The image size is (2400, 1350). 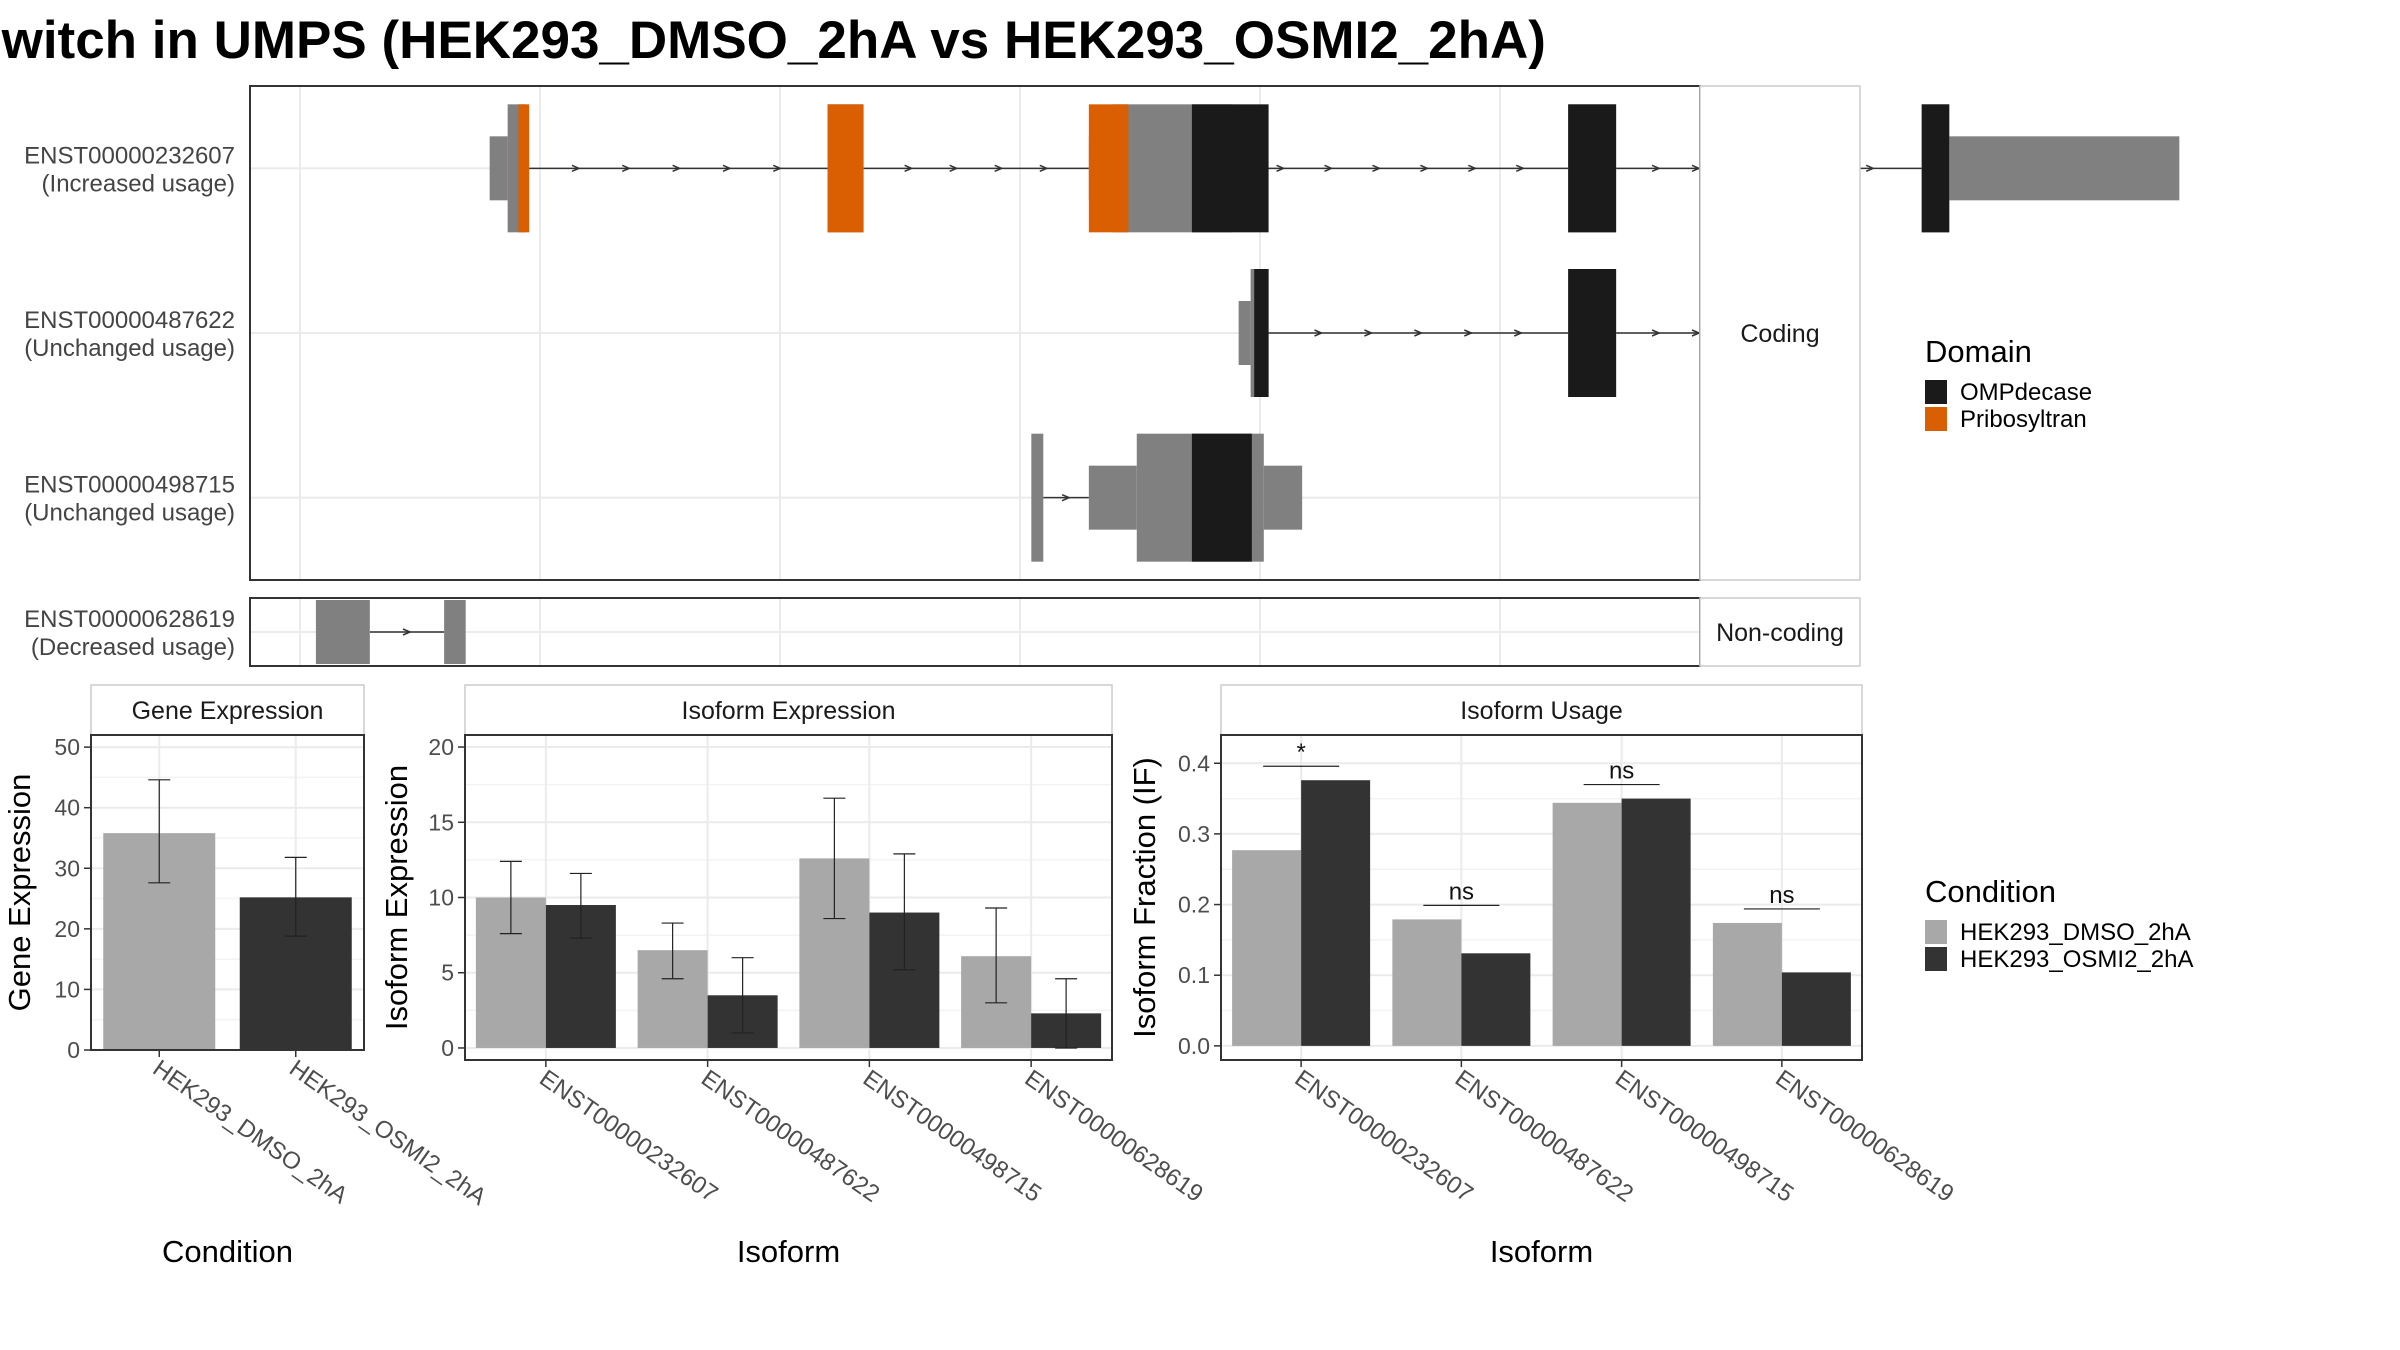 What do you see at coordinates (1194, 905) in the screenshot?
I see `usage-y-tick-label: 0.2` at bounding box center [1194, 905].